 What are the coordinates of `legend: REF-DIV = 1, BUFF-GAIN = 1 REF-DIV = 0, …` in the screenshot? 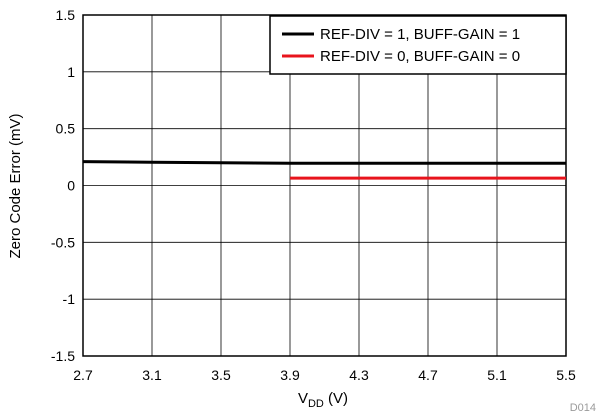 It's located at (418, 45).